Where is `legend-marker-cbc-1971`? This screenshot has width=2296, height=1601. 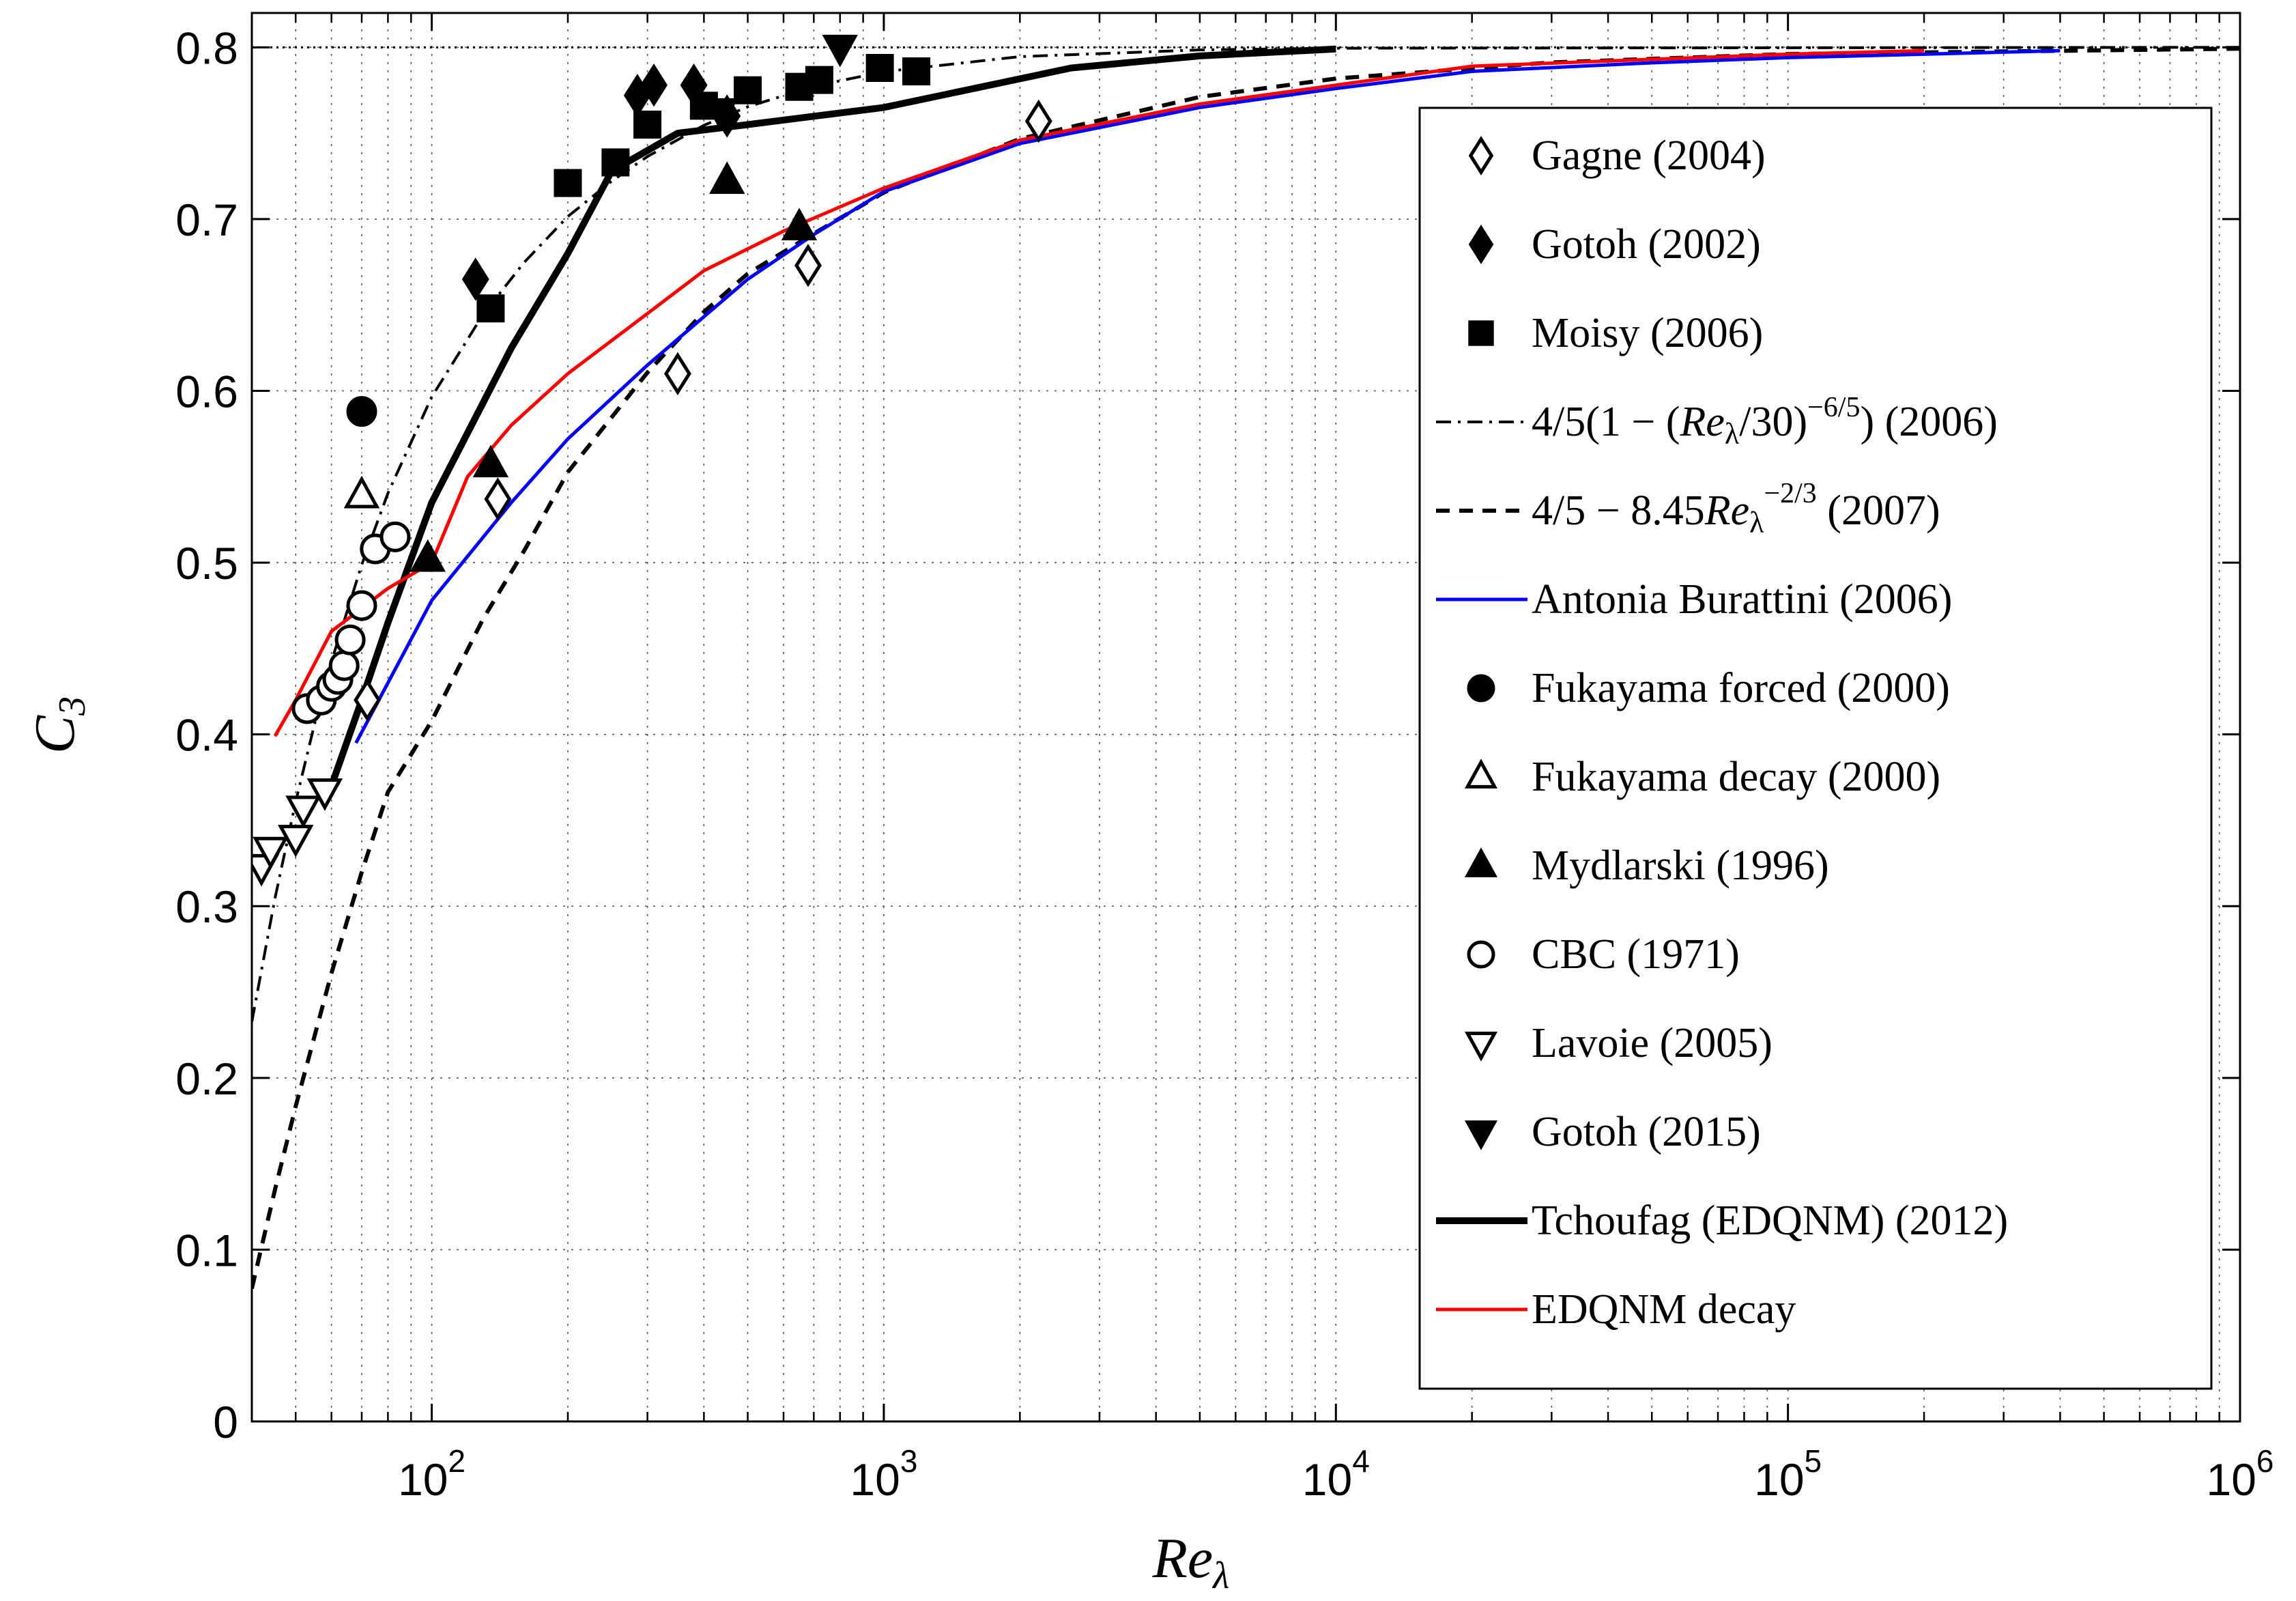
legend-marker-cbc-1971 is located at coordinates (1481, 954).